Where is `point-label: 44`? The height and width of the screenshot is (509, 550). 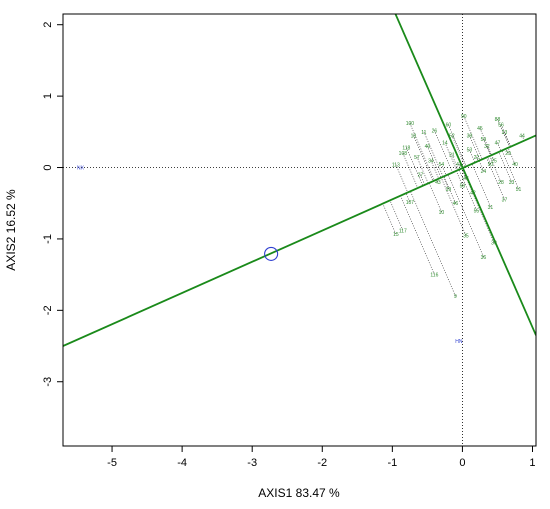 point-label: 44 is located at coordinates (522, 136).